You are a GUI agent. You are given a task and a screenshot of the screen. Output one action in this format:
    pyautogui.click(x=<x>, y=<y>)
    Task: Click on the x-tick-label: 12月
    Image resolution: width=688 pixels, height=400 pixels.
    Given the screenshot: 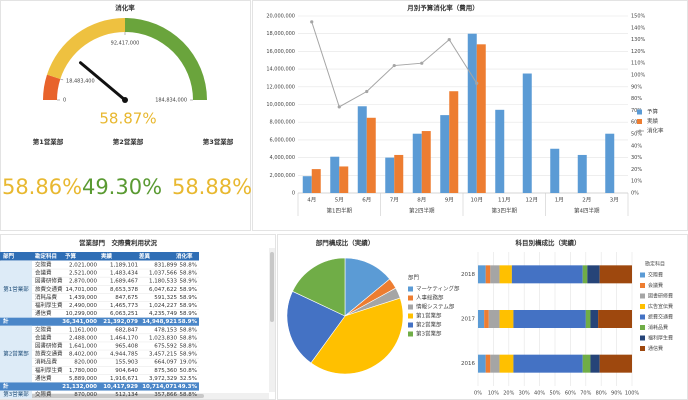 What is the action you would take?
    pyautogui.click(x=532, y=200)
    